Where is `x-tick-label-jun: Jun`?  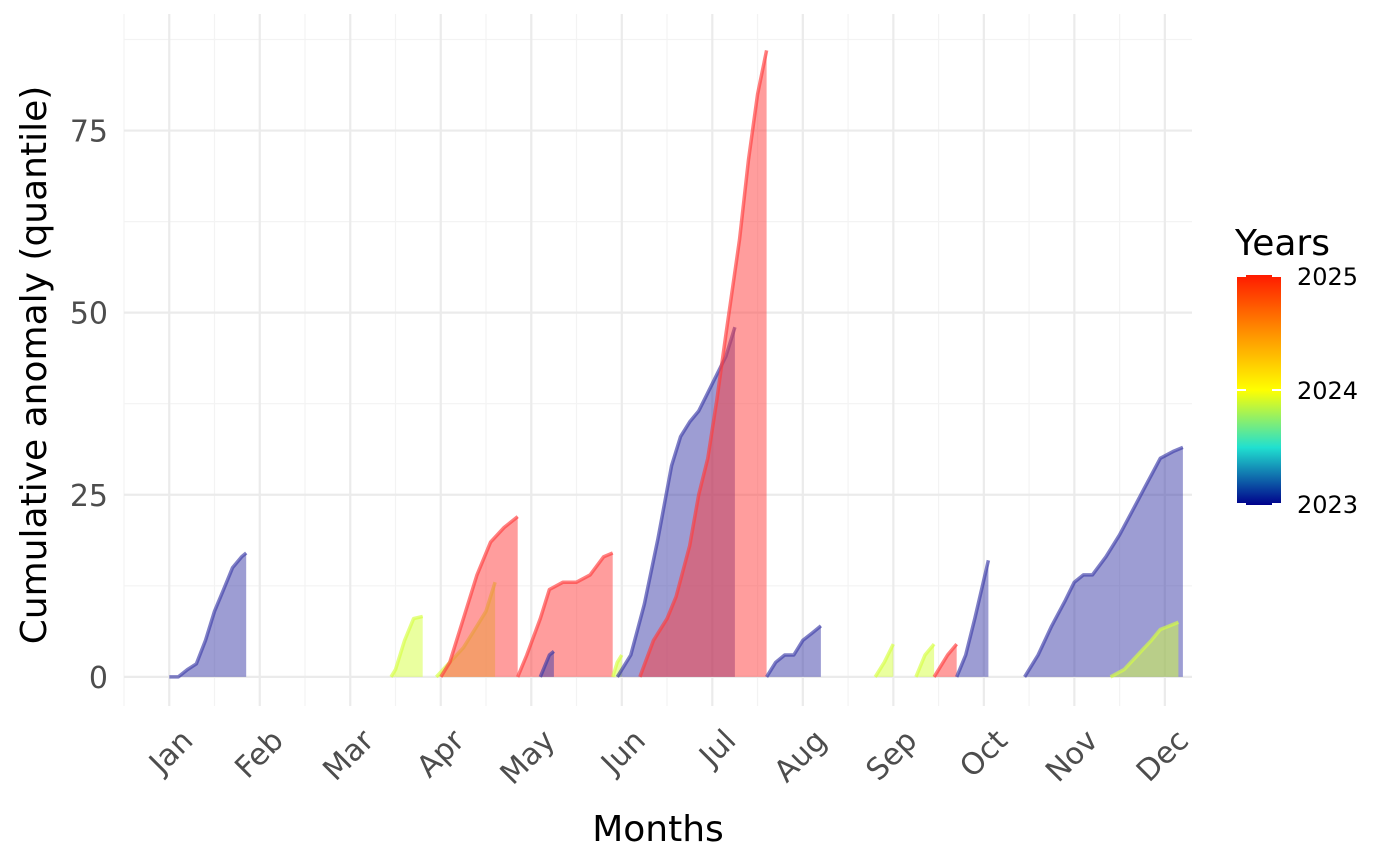
x-tick-label-jun: Jun is located at coordinates (622, 752).